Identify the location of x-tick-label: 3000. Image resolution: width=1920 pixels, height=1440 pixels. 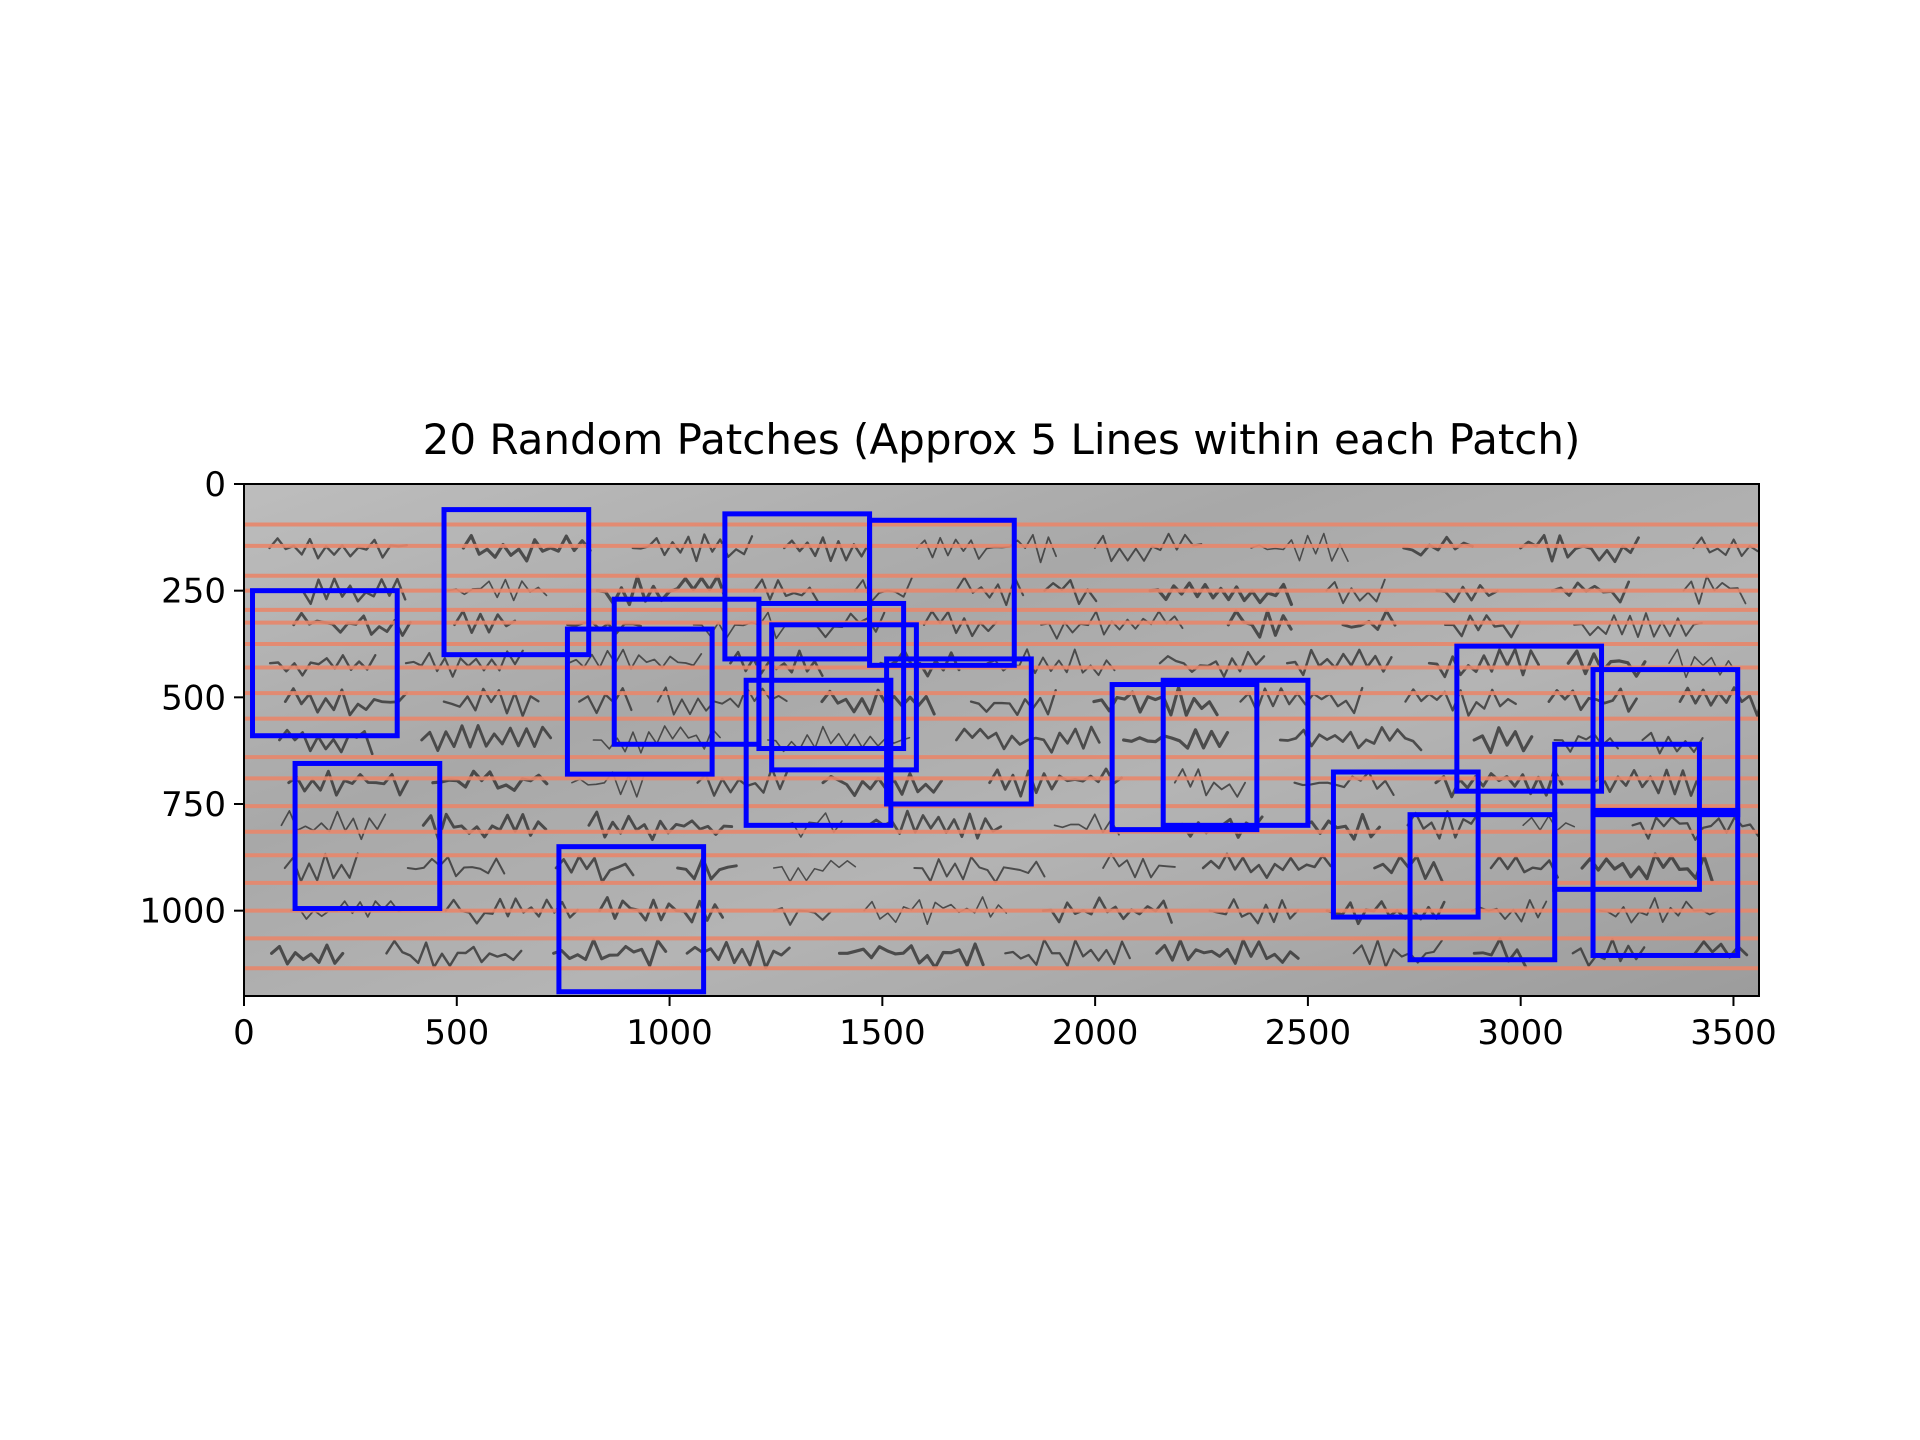
(1520, 1033).